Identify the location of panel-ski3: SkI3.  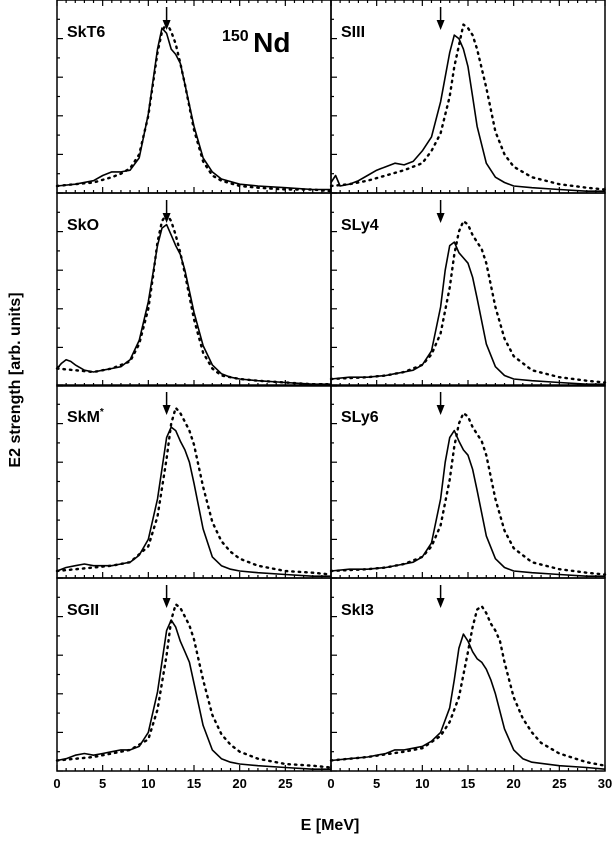
(468, 674).